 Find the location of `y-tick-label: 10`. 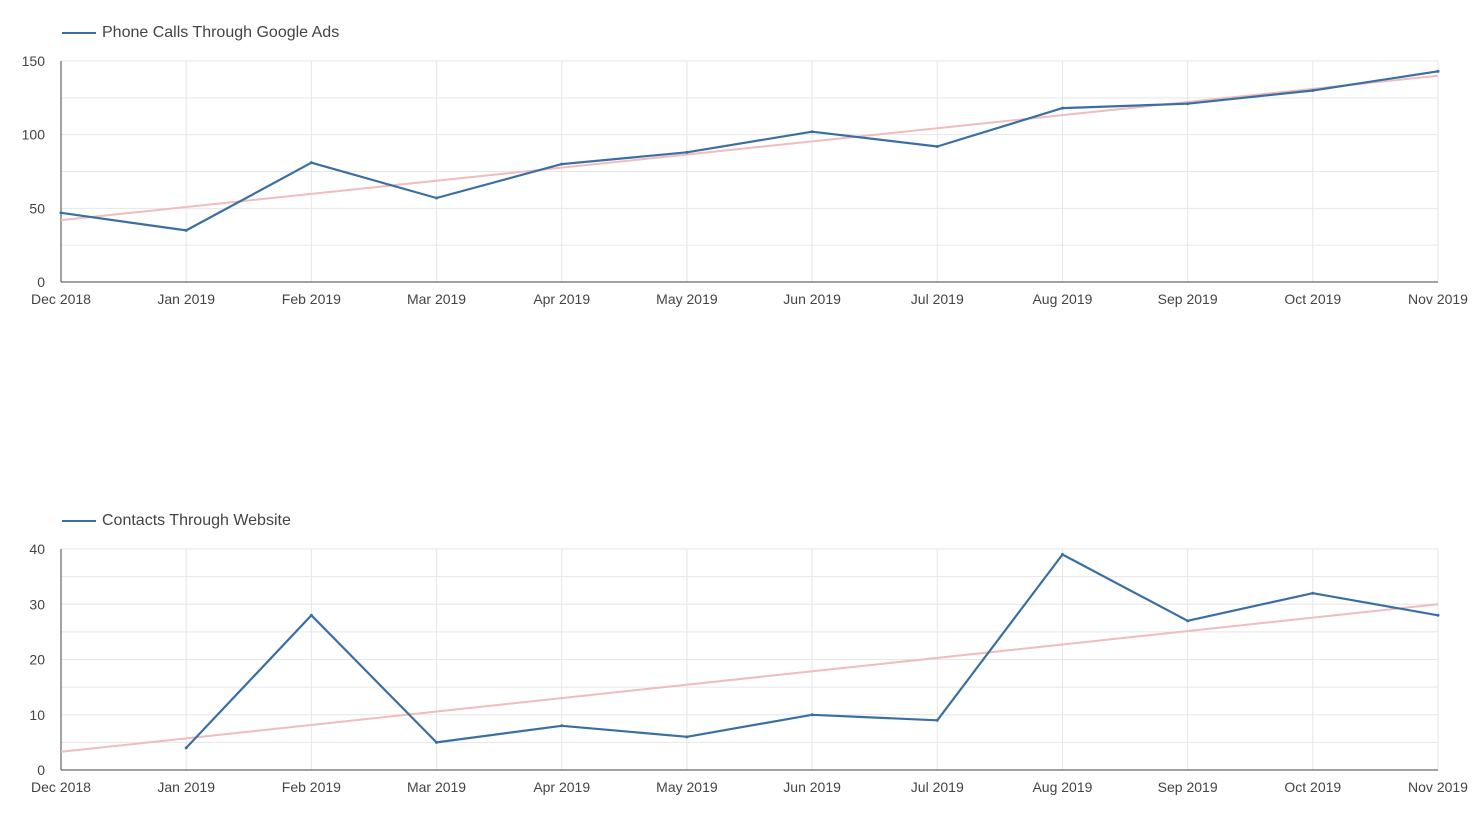

y-tick-label: 10 is located at coordinates (37, 715).